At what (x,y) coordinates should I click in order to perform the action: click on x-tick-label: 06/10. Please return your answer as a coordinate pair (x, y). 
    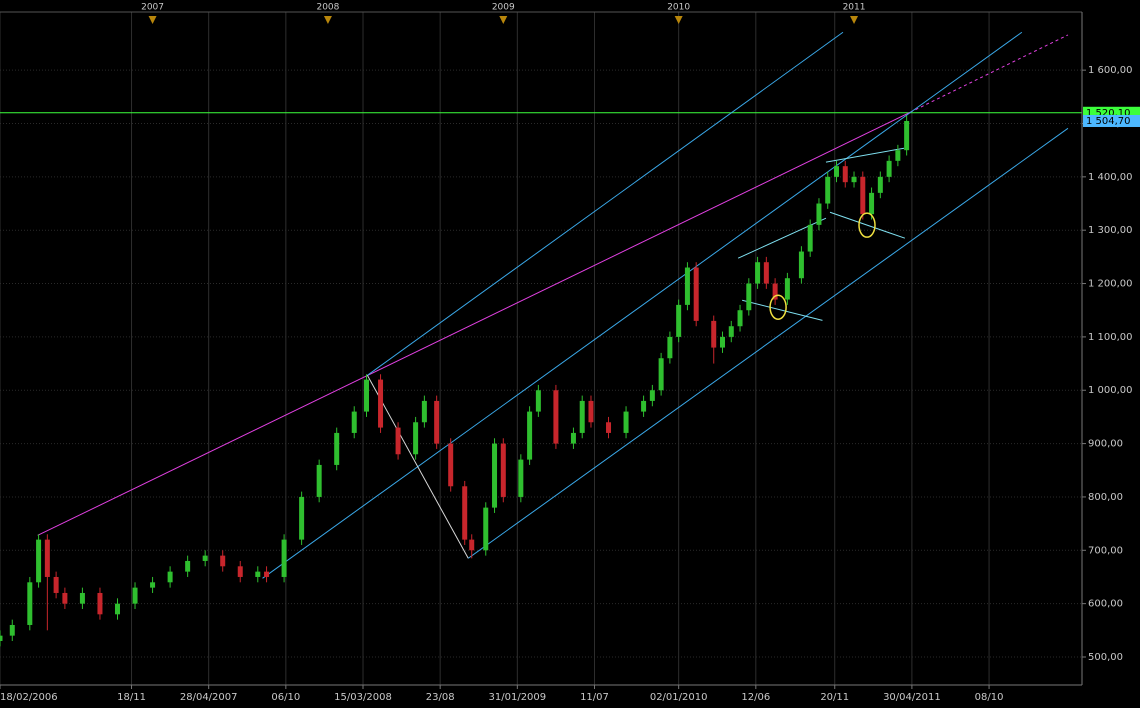
    Looking at the image, I should click on (285, 697).